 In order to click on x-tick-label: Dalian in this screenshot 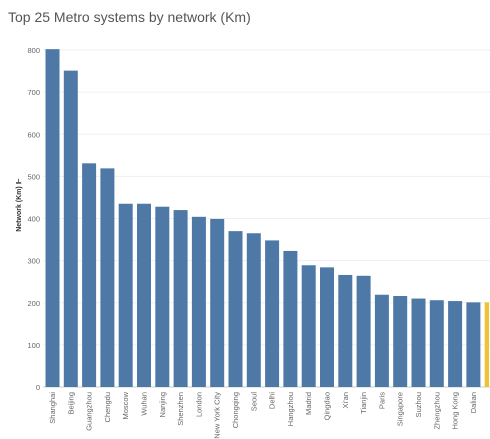, I will do `click(473, 402)`.